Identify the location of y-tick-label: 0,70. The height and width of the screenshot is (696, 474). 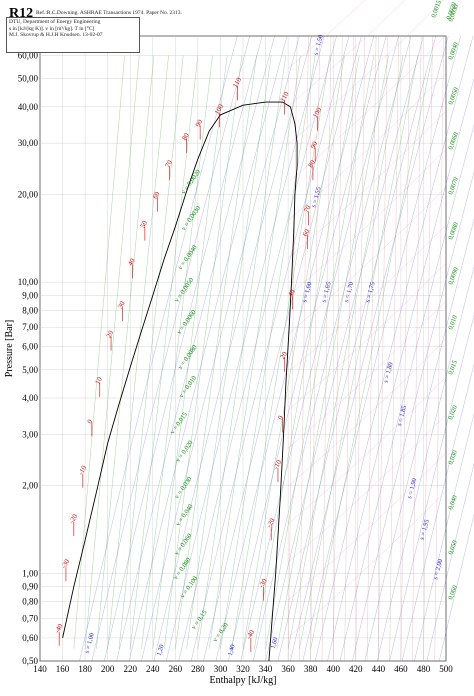
(30, 618).